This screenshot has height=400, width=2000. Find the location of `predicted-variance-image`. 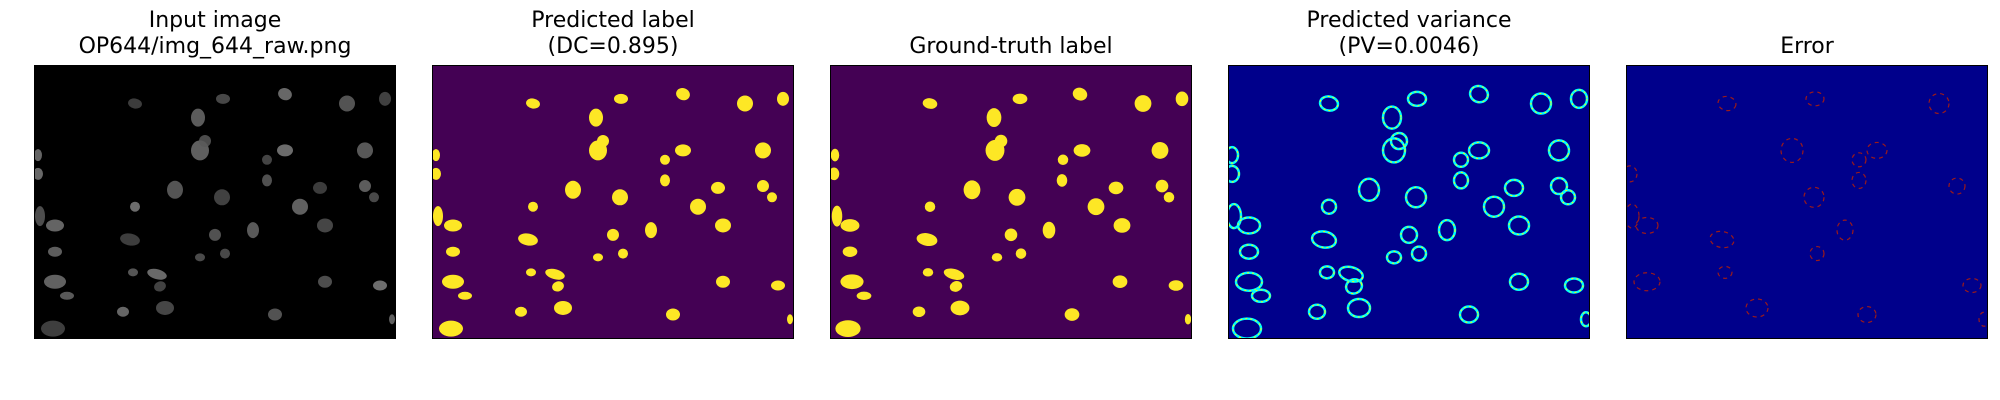

predicted-variance-image is located at coordinates (1409, 202).